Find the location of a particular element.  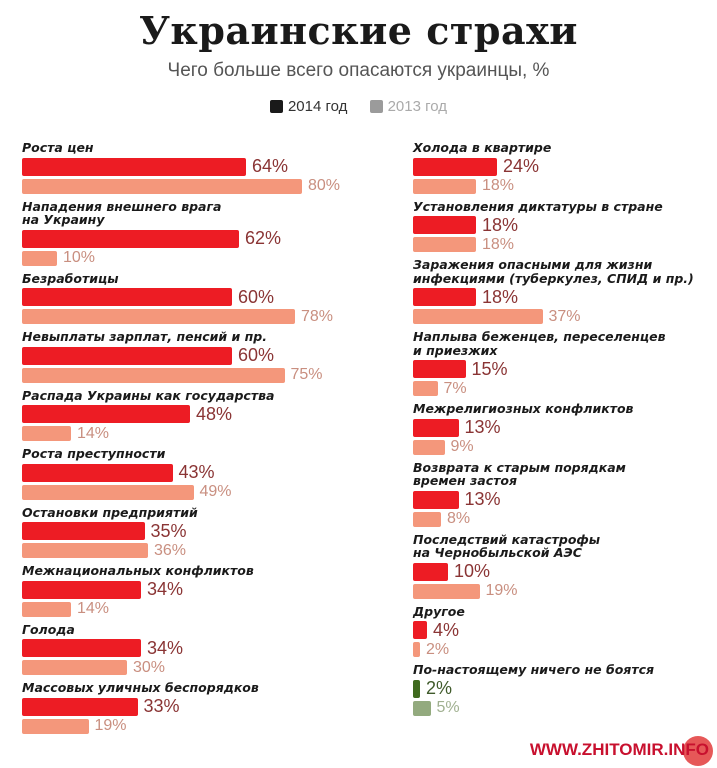

category-label: Безработицы is located at coordinates (70, 278).